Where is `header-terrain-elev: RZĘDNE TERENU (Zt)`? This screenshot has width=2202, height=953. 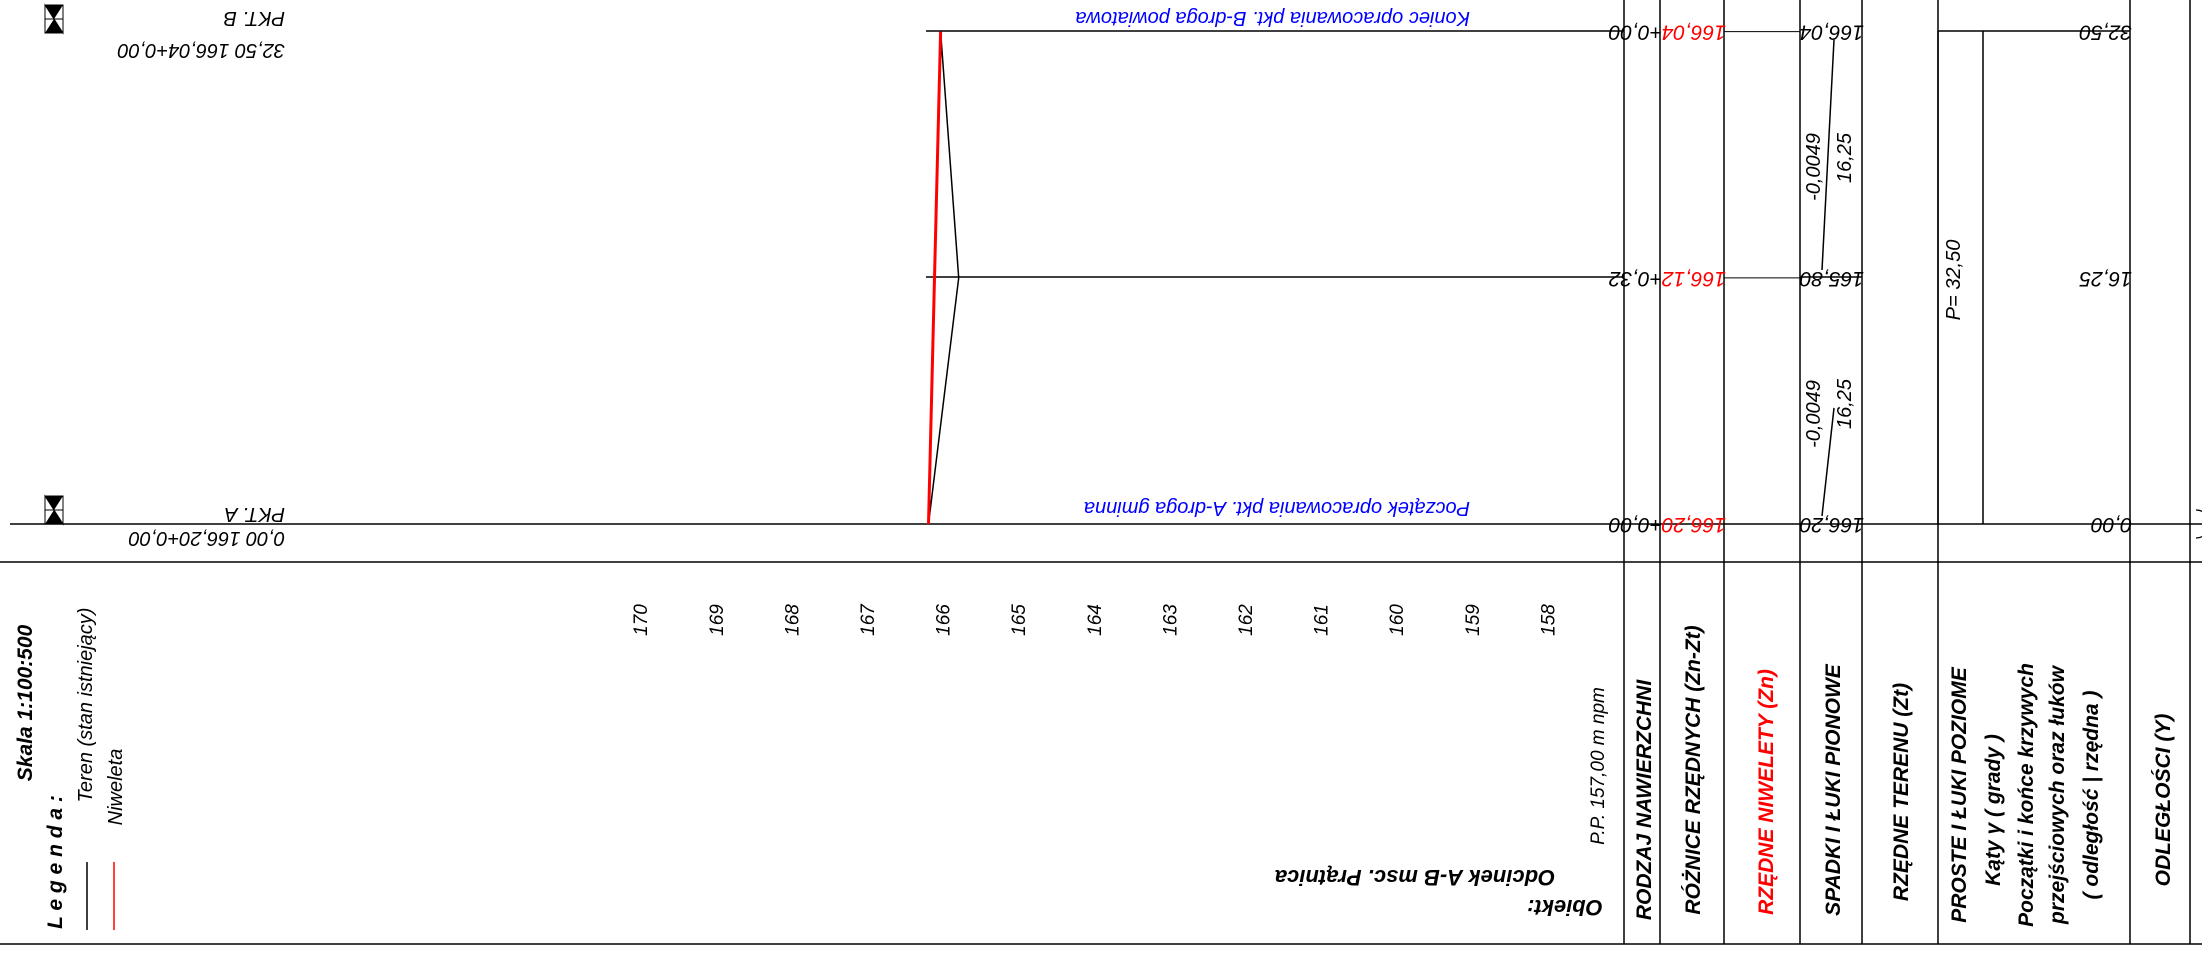
header-terrain-elev: RZĘDNE TERENU (Zt) is located at coordinates (1901, 792).